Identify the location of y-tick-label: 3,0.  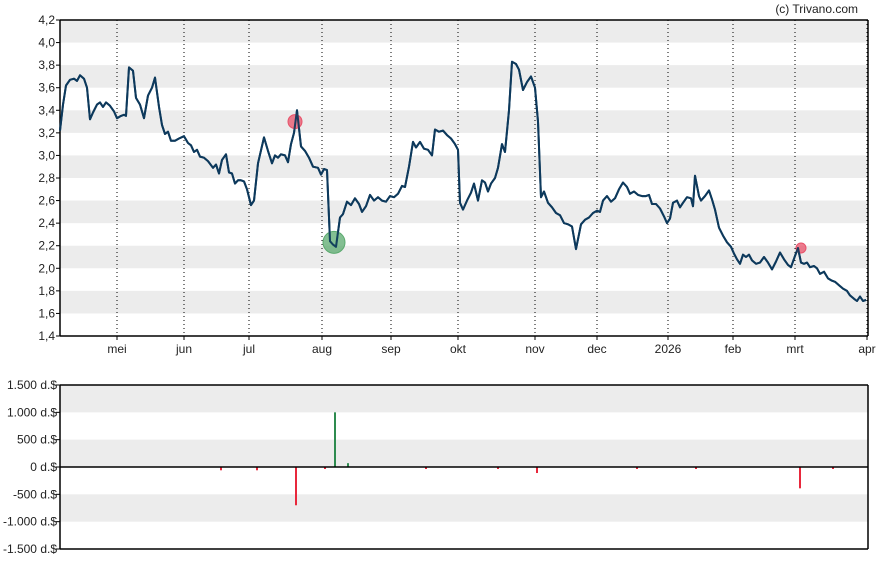
(46, 155).